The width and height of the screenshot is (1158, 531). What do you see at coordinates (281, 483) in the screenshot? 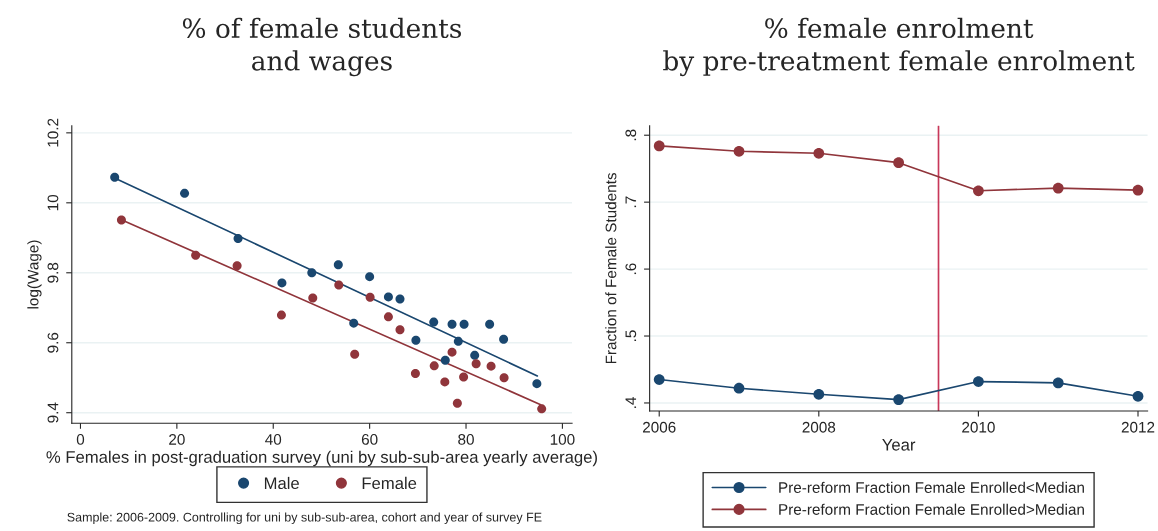
I see `legend-label: Male` at bounding box center [281, 483].